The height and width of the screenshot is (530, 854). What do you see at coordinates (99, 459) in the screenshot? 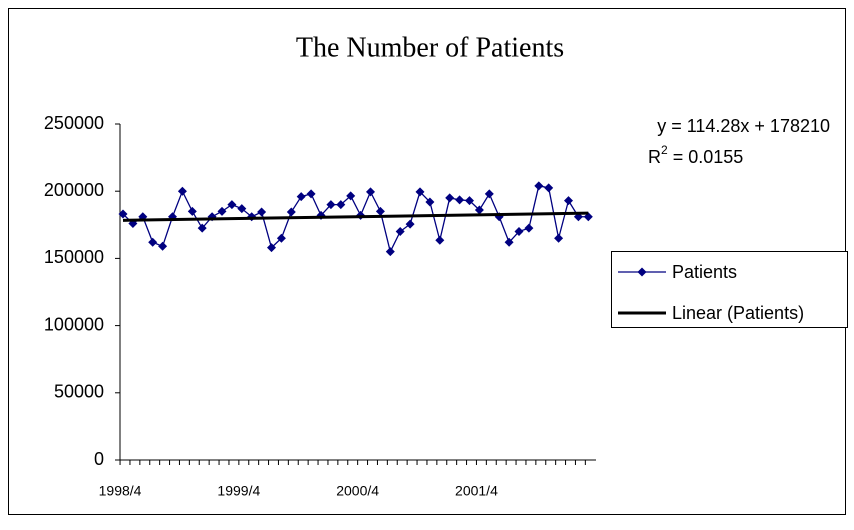
I see `y-tick-label: 0` at bounding box center [99, 459].